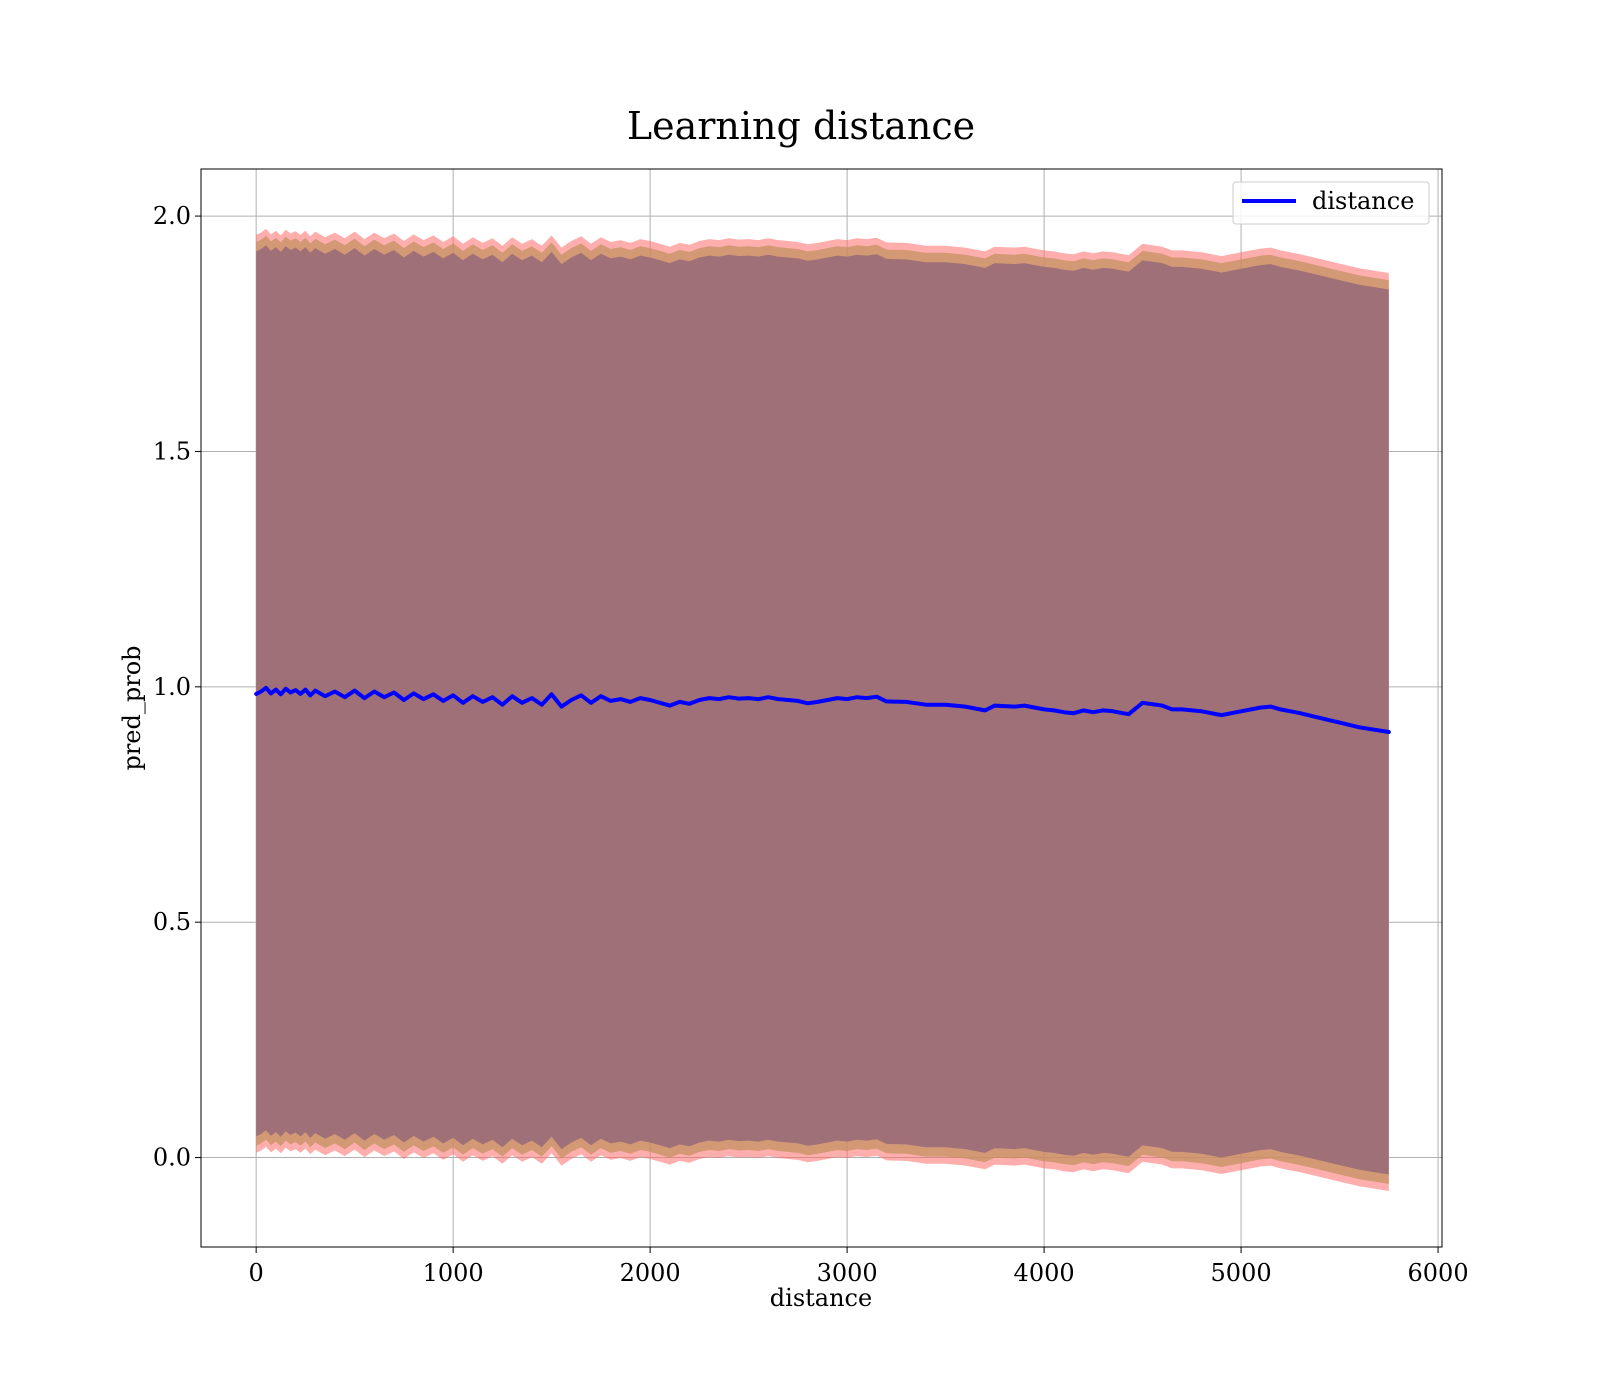 Image resolution: width=1600 pixels, height=1400 pixels. I want to click on x-tick-label: 2000, so click(650, 1273).